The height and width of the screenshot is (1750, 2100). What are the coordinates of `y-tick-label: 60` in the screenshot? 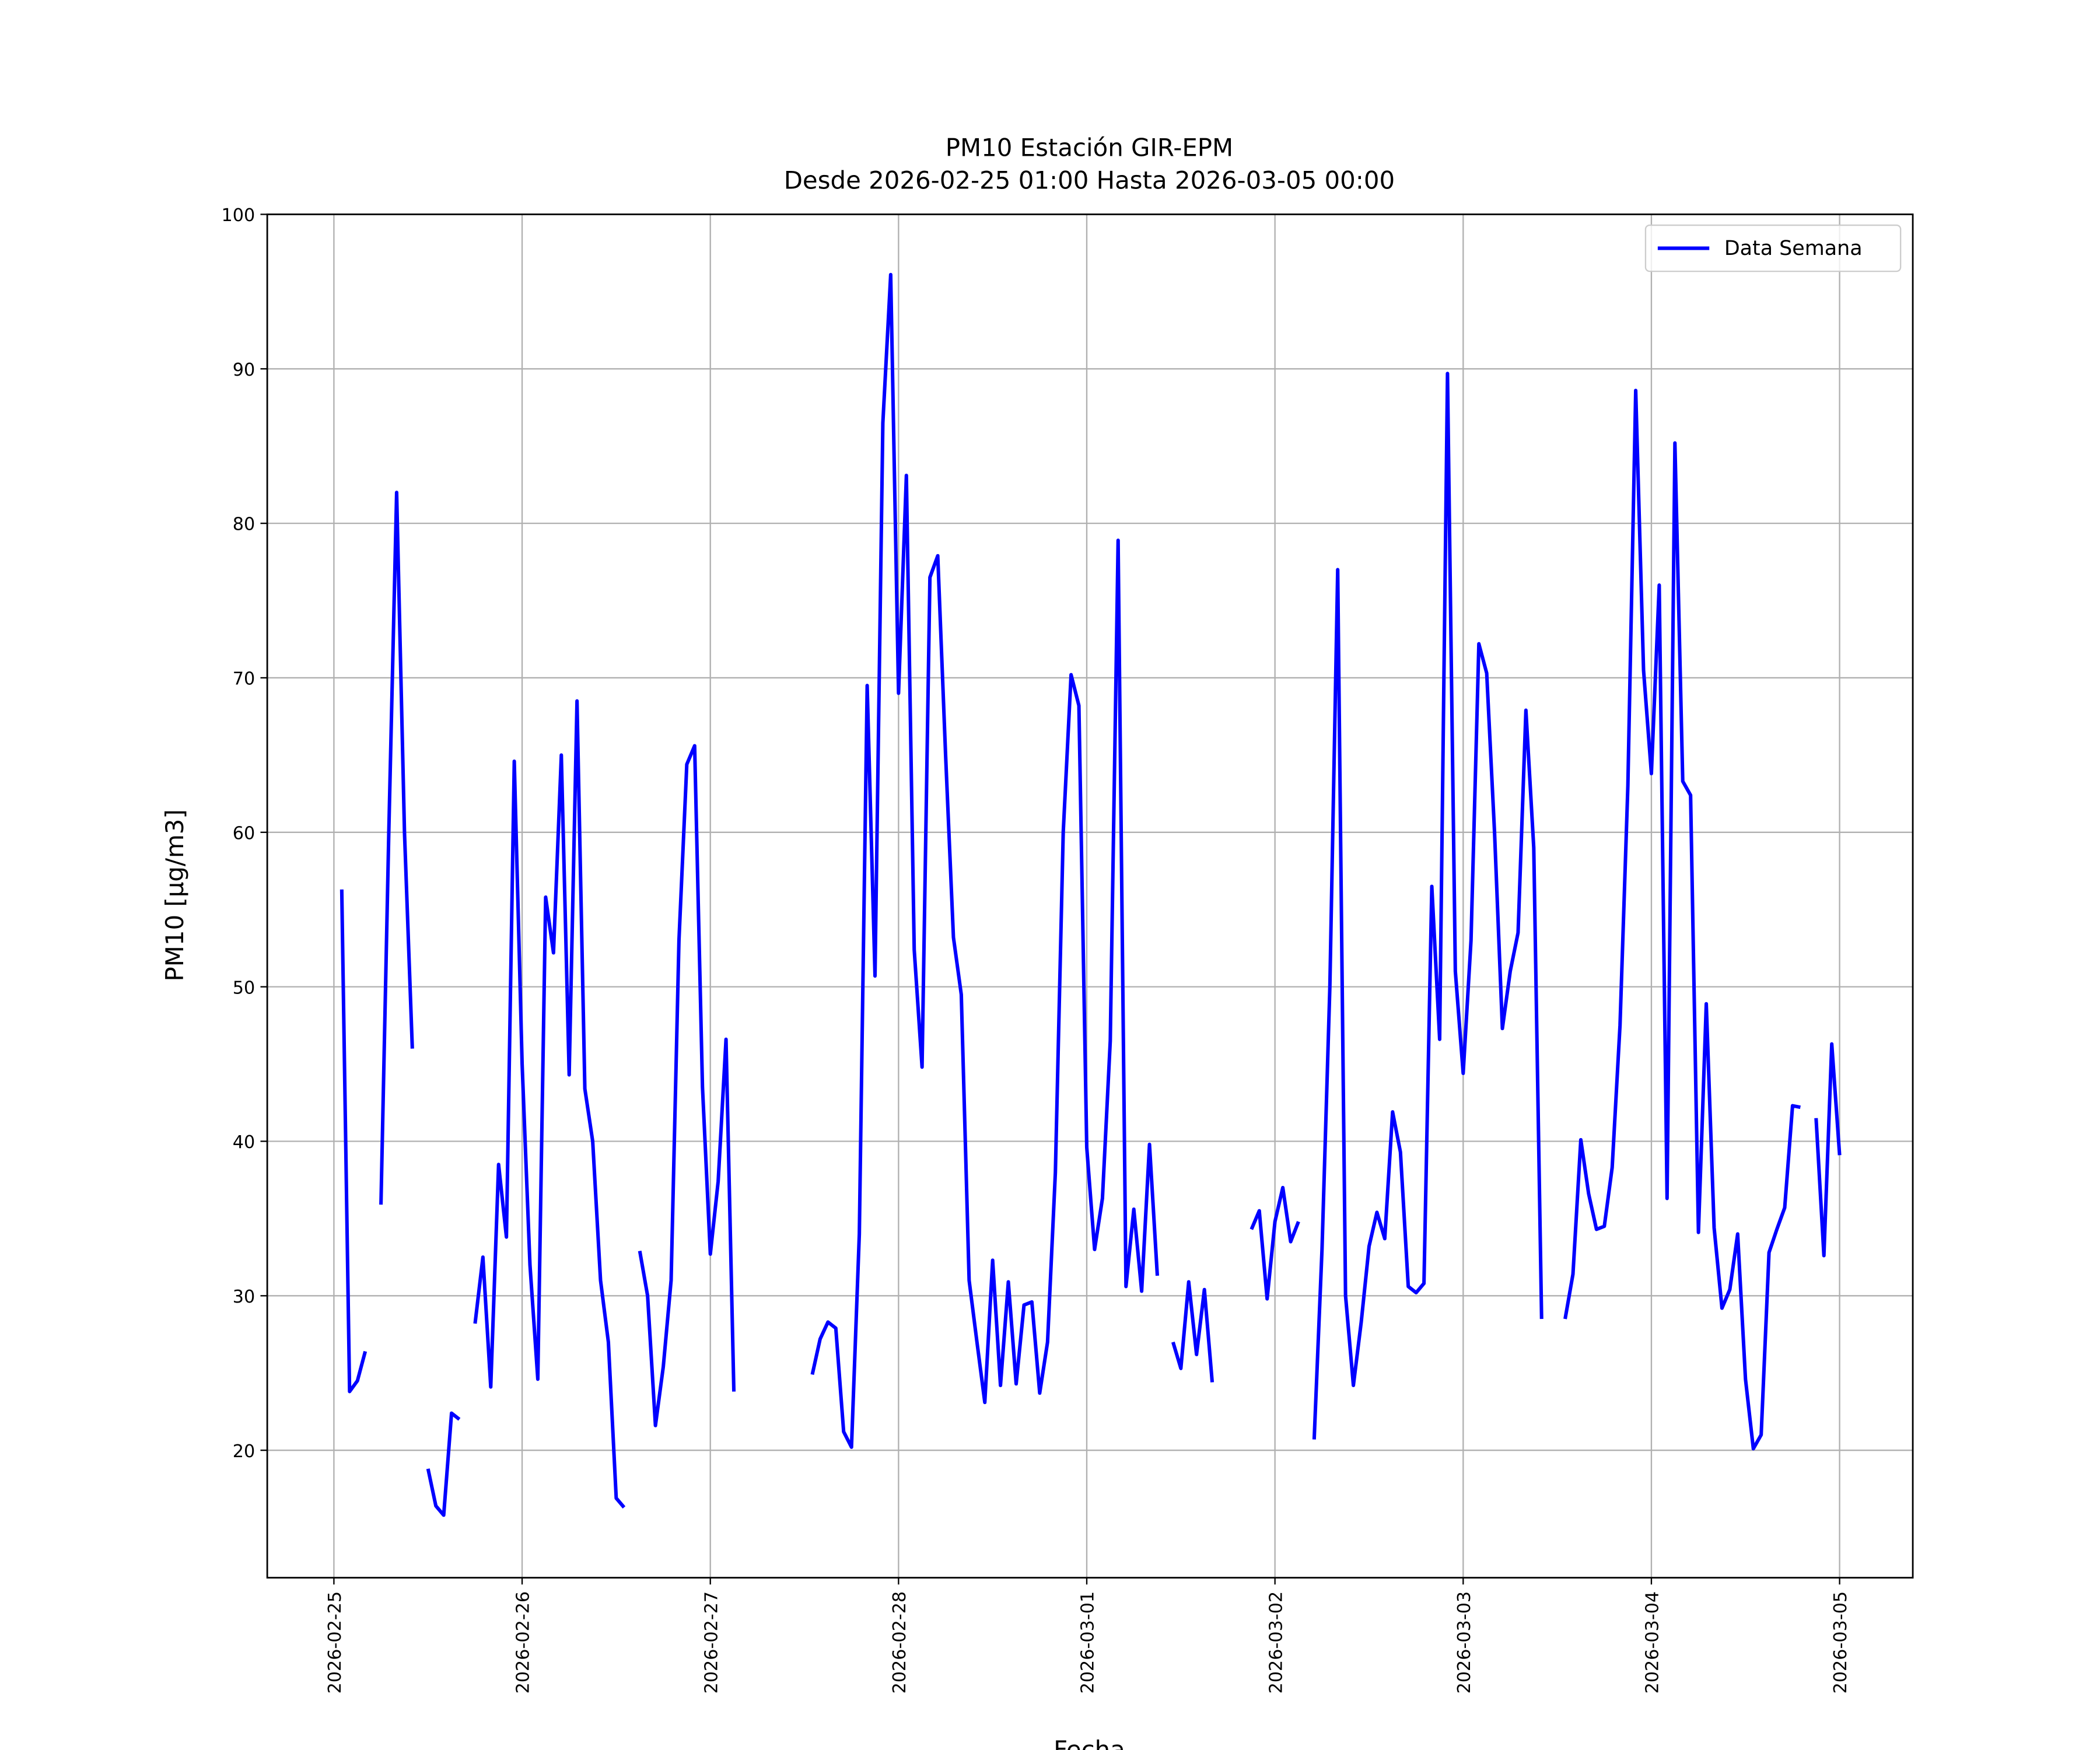 It's located at (244, 834).